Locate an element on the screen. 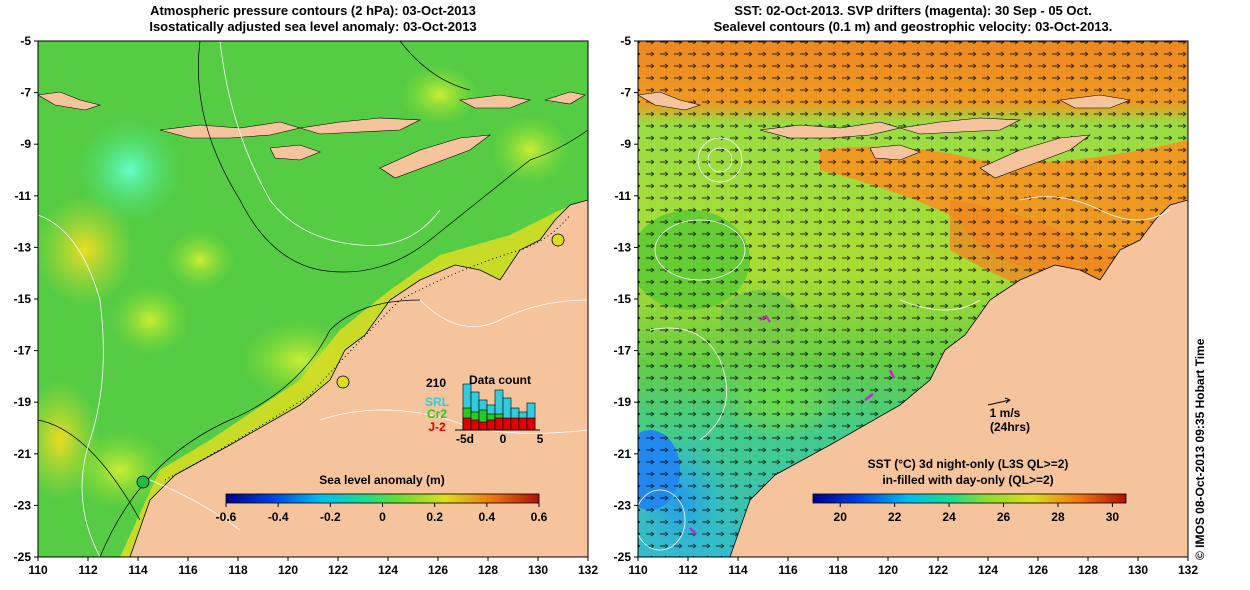 The height and width of the screenshot is (590, 1250). inset-series-srl: SRL is located at coordinates (437, 402).